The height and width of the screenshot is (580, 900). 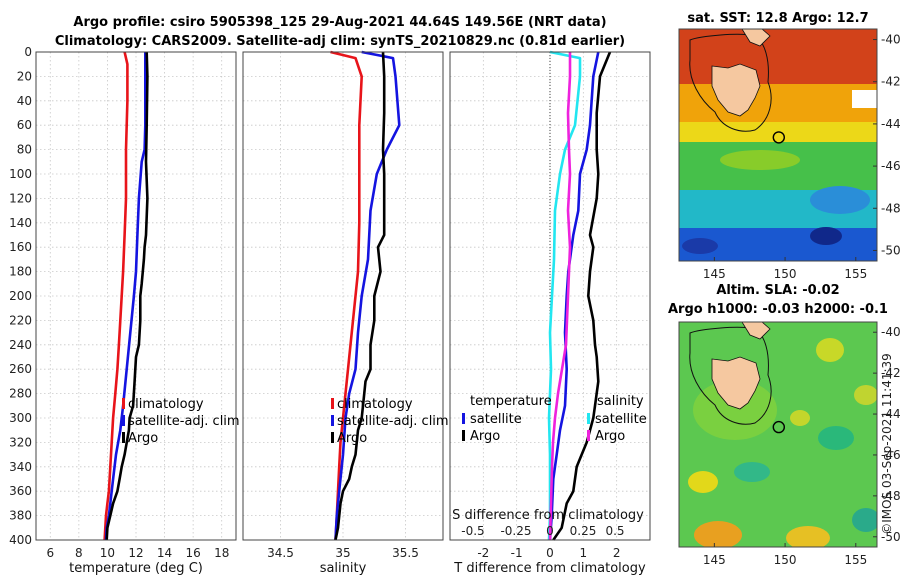 I want to click on sst-map: 145 150 155 -40 -42 -44 -46 -48 -50, so click(x=789, y=154).